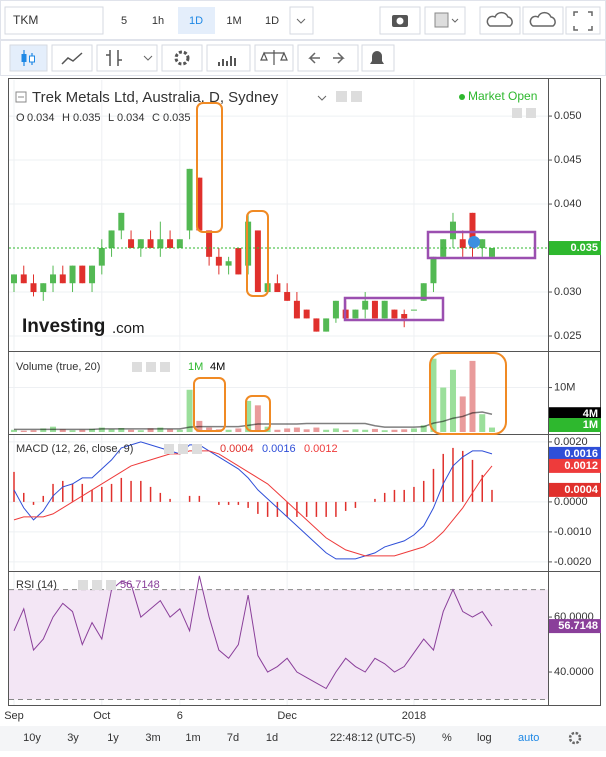 The height and width of the screenshot is (757, 606). What do you see at coordinates (124, 21) in the screenshot?
I see `interval-button: 5` at bounding box center [124, 21].